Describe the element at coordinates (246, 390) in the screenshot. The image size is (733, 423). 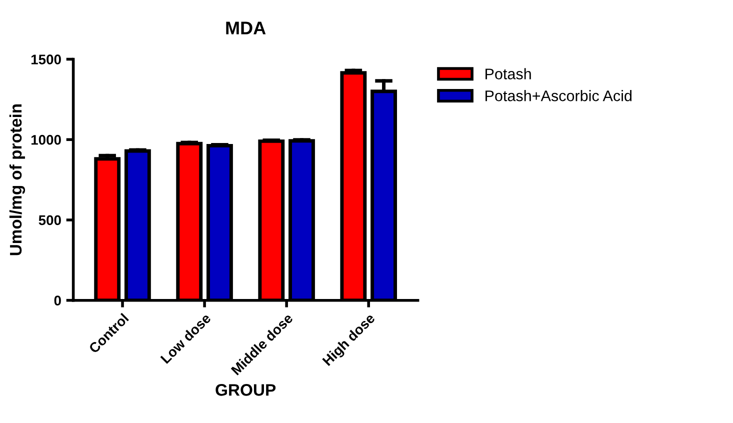
I see `x-axis-title: GROUP` at that location.